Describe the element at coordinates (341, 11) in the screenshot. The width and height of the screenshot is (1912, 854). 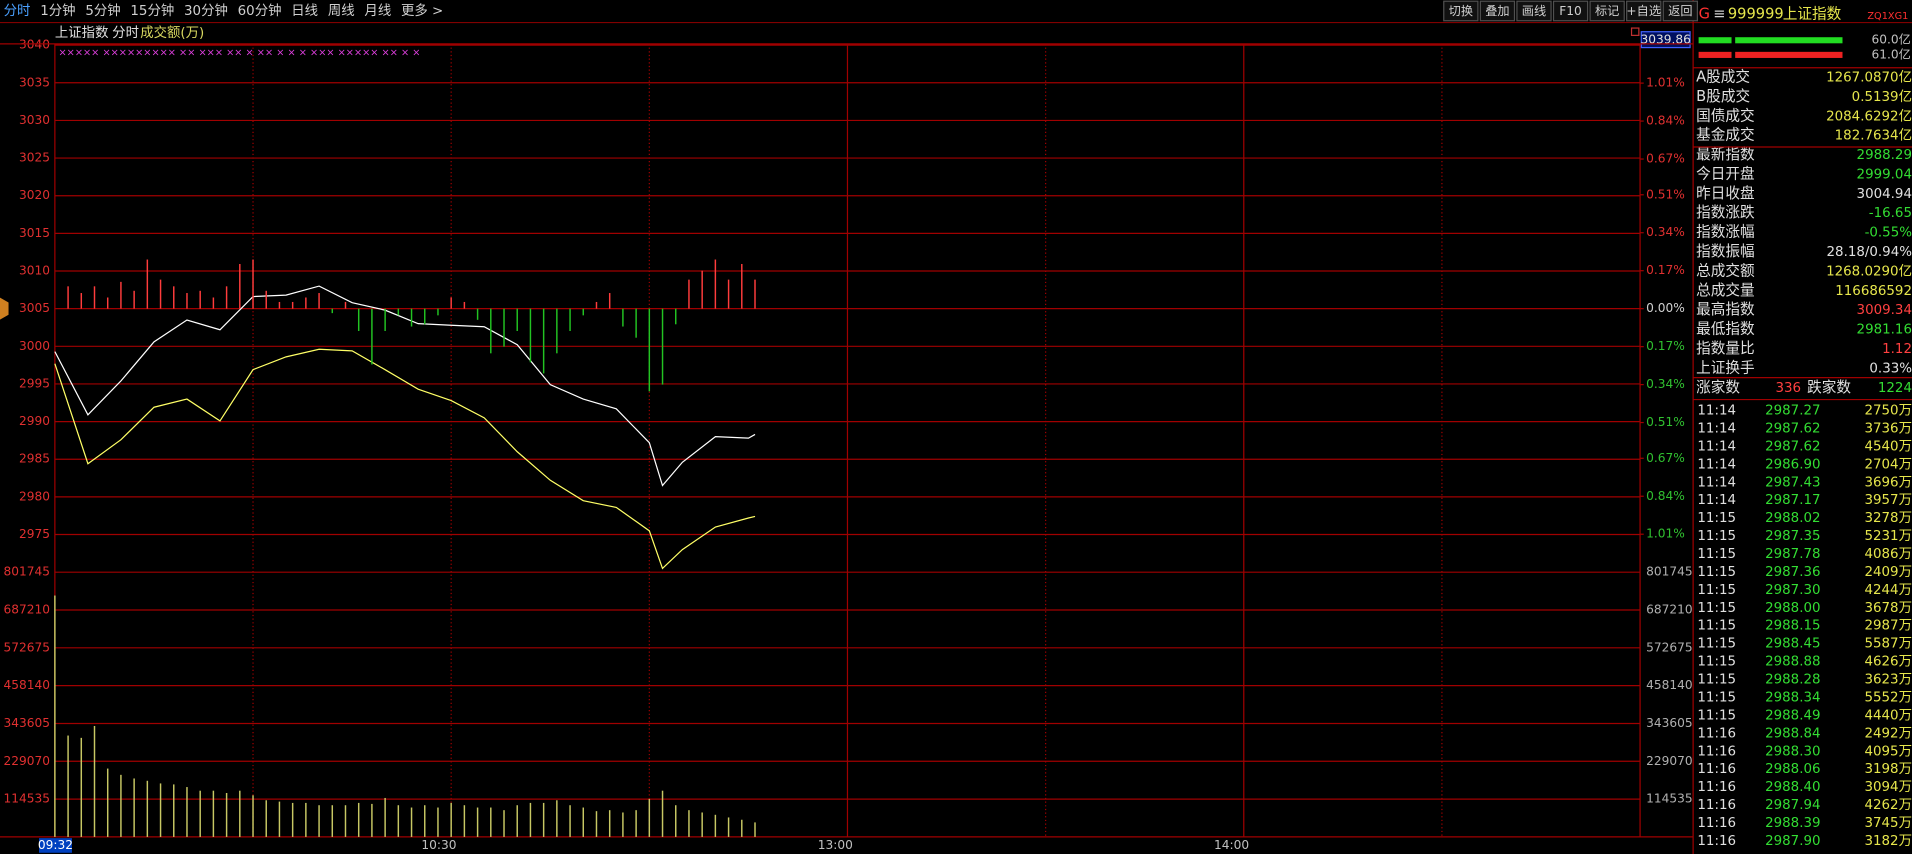
I see `toolbar-tab: 周线` at that location.